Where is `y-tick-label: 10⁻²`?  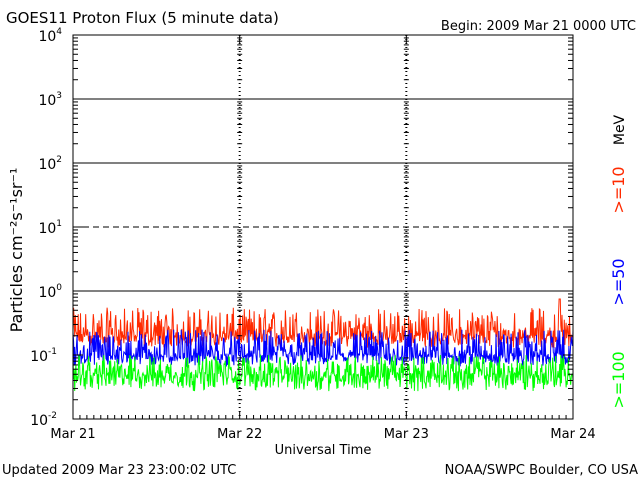 y-tick-label: 10⁻² is located at coordinates (43, 420).